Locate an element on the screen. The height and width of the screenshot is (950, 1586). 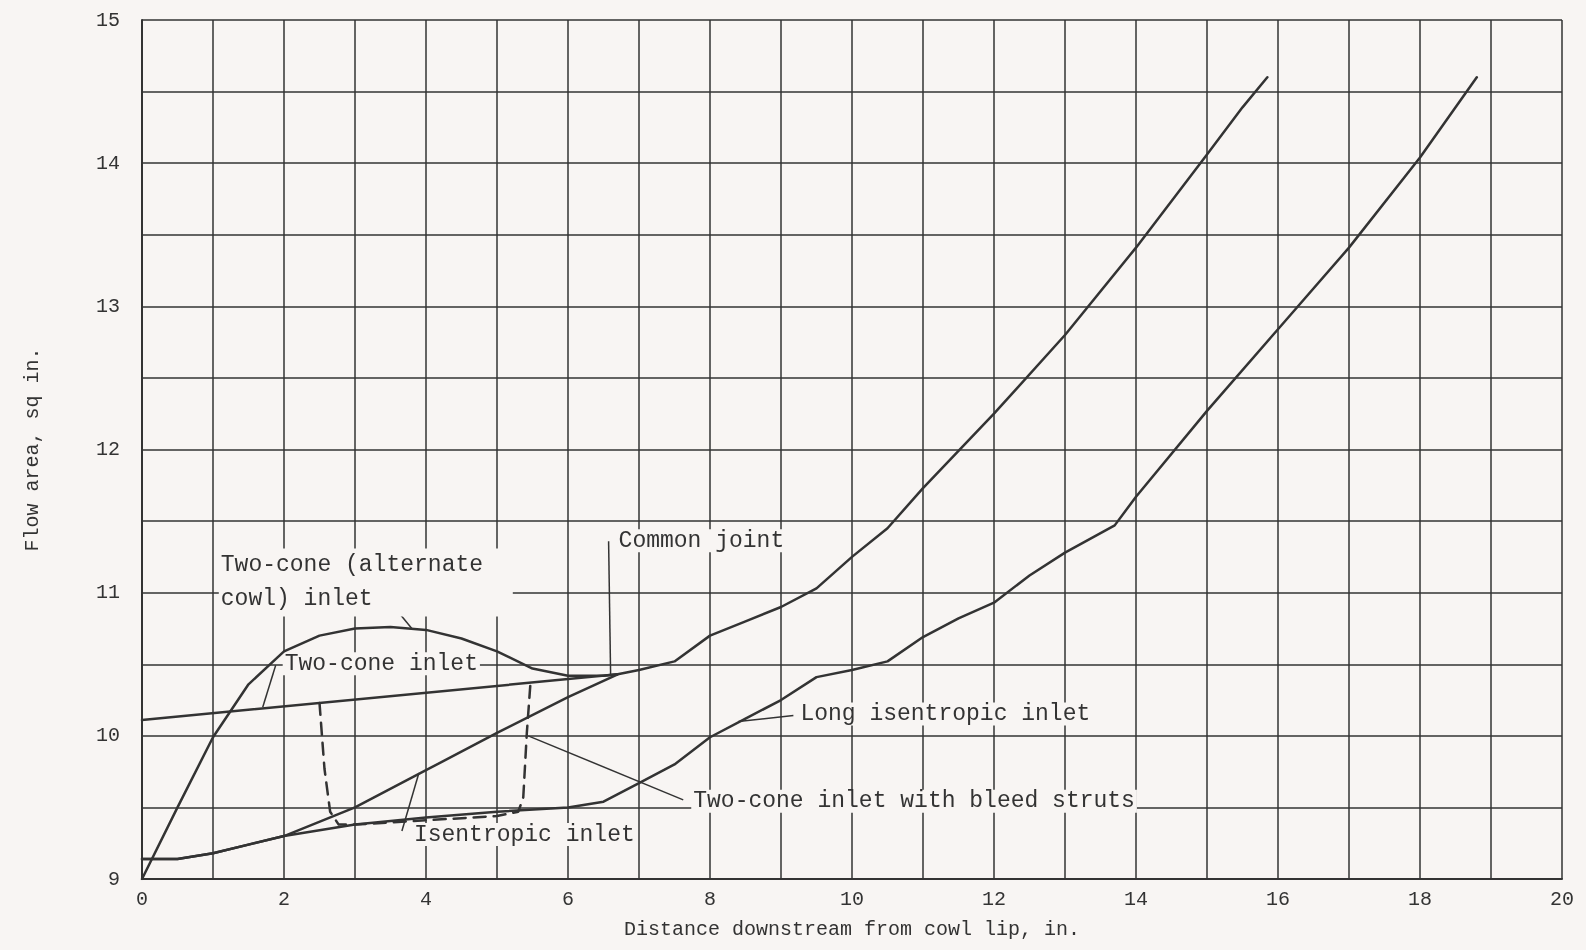
y-tick-label: 10 is located at coordinates (107, 736).